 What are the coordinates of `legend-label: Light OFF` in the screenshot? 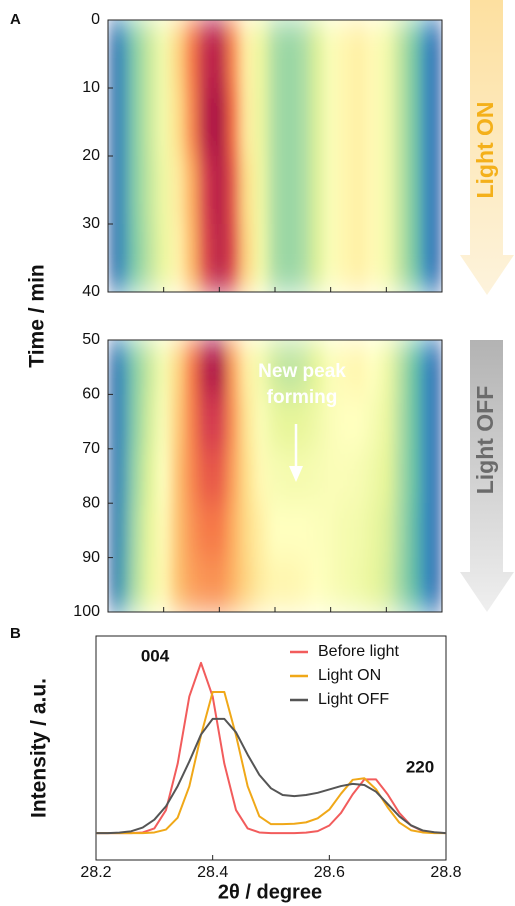 It's located at (353, 699).